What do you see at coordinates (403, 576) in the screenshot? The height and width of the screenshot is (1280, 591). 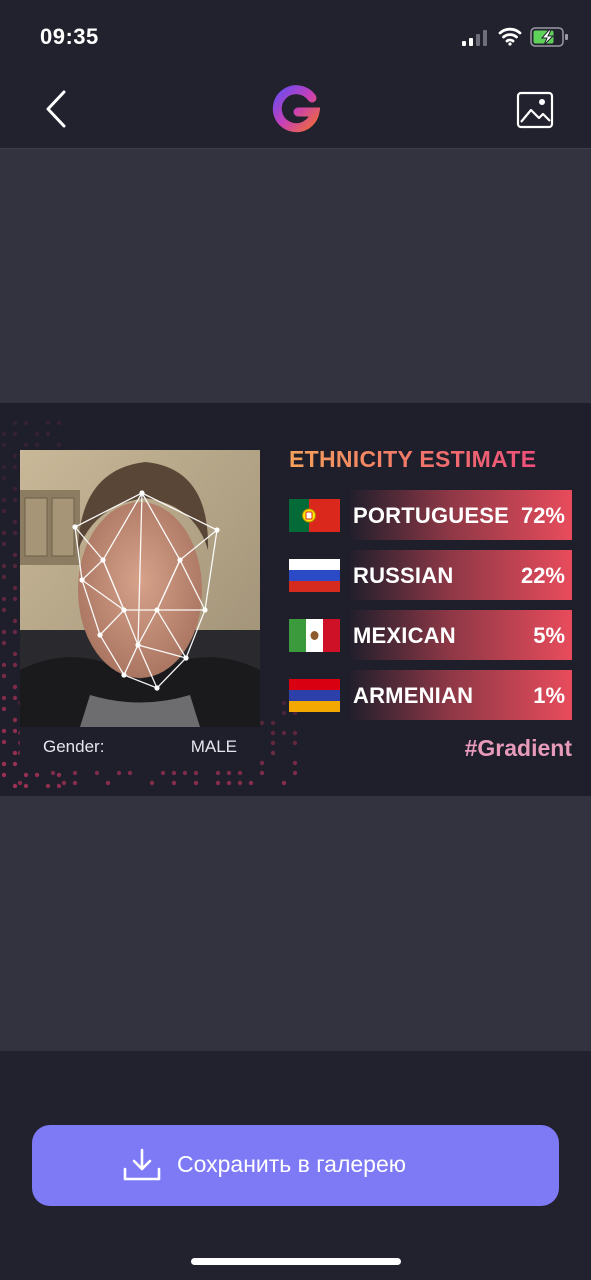 I see `ethnicity-name: RUSSIAN` at bounding box center [403, 576].